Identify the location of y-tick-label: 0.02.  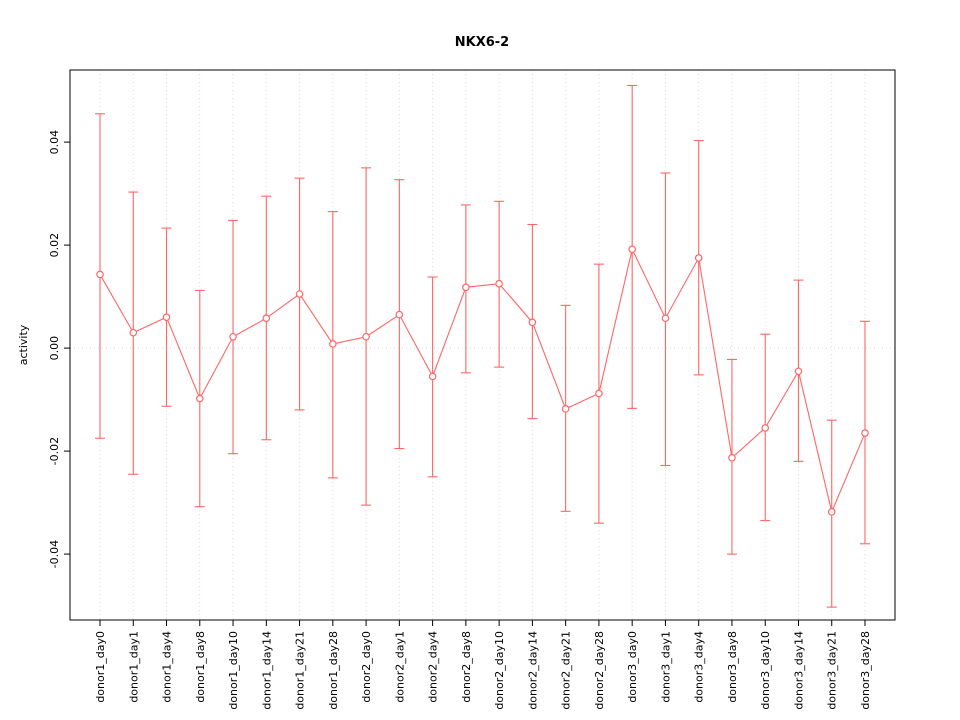
(54, 245).